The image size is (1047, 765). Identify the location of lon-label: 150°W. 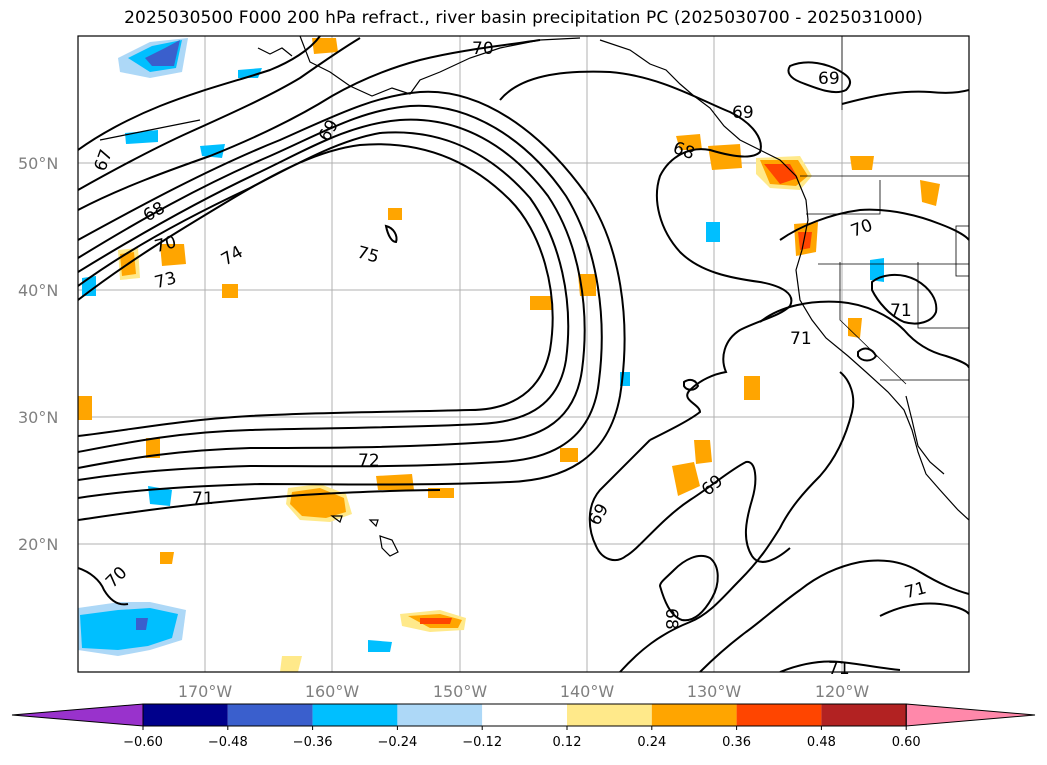
(460, 691).